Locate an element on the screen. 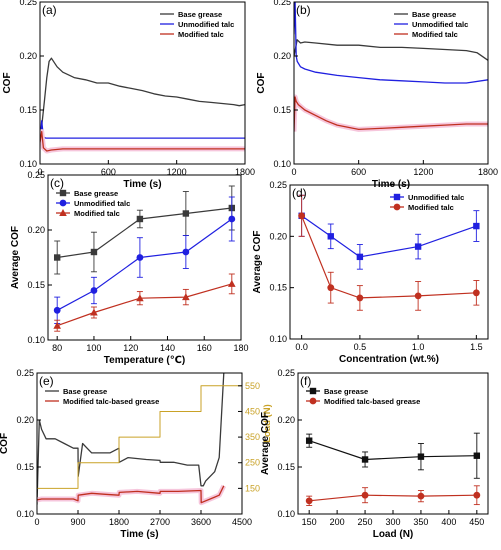  x-tick-label: 3600 is located at coordinates (201, 522).